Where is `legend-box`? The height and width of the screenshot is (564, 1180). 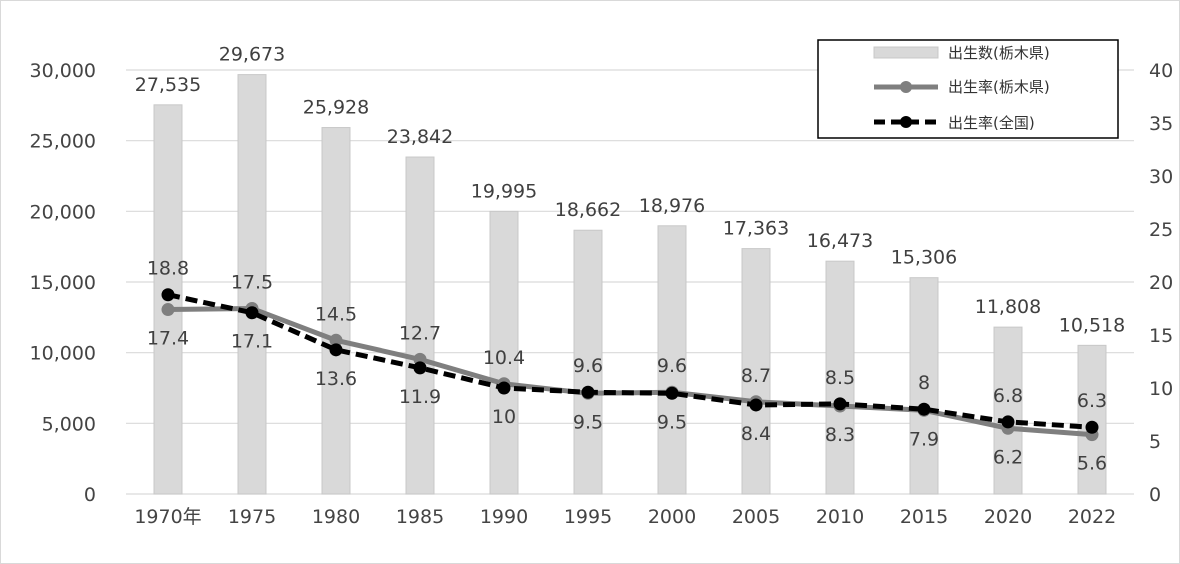
legend-box is located at coordinates (968, 89).